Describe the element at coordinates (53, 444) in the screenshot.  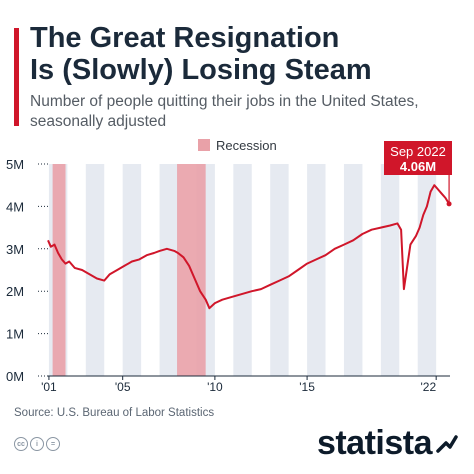
I see `equals-icon: =` at that location.